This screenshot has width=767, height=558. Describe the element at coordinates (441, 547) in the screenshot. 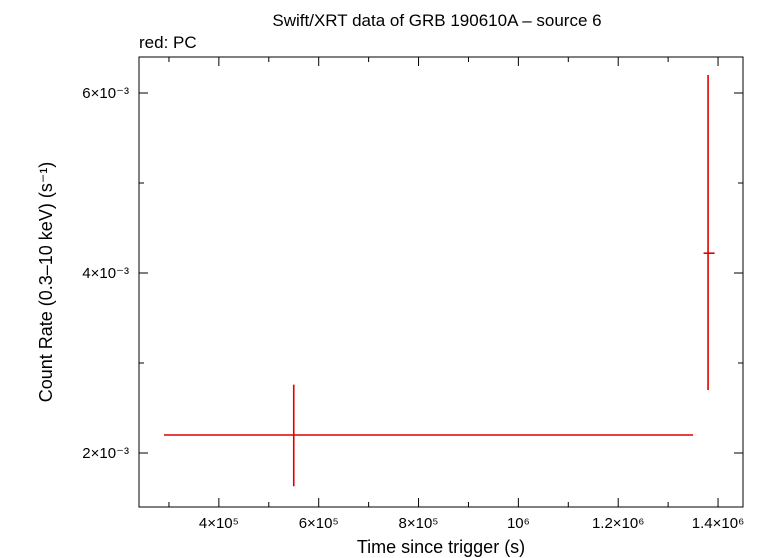

I see `x-axis-label: Time since trigger (s)` at that location.